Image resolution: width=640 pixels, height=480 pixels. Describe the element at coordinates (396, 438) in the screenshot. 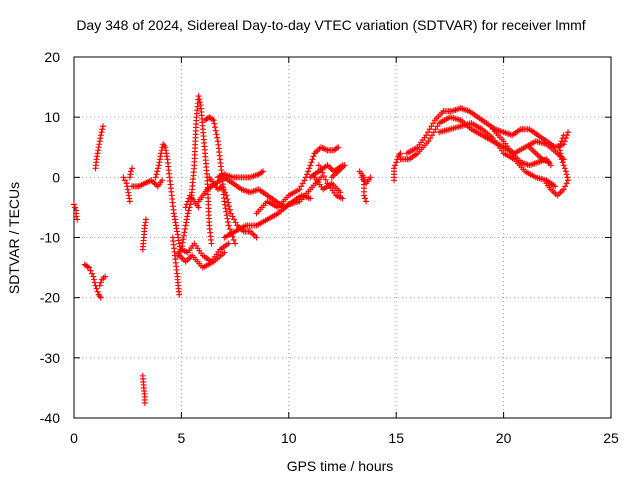

I see `x-tick-label: 15` at that location.